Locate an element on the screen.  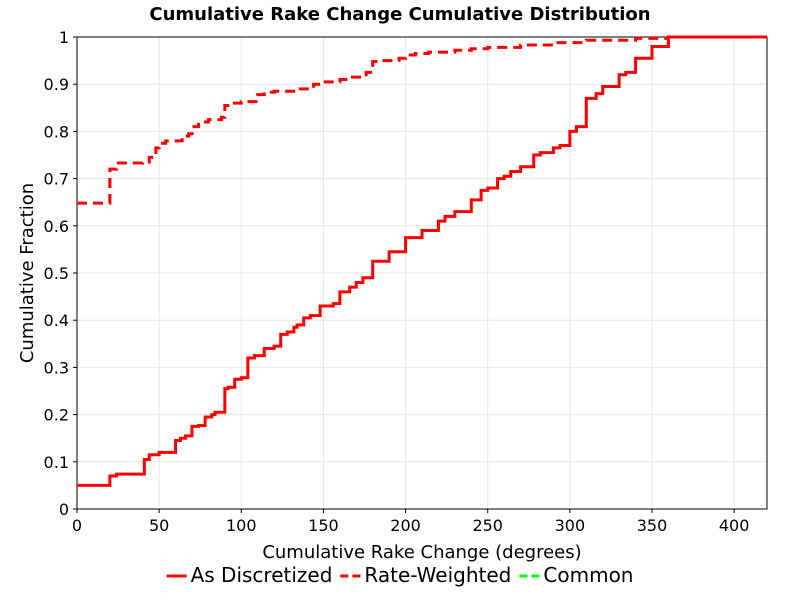
y-tick-label: 0.8 is located at coordinates (56, 131).